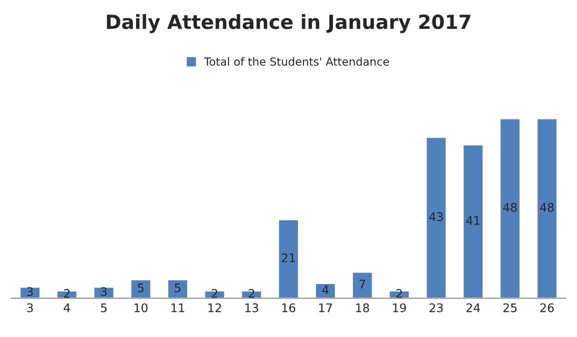  I want to click on x-tick-label: 17, so click(325, 307).